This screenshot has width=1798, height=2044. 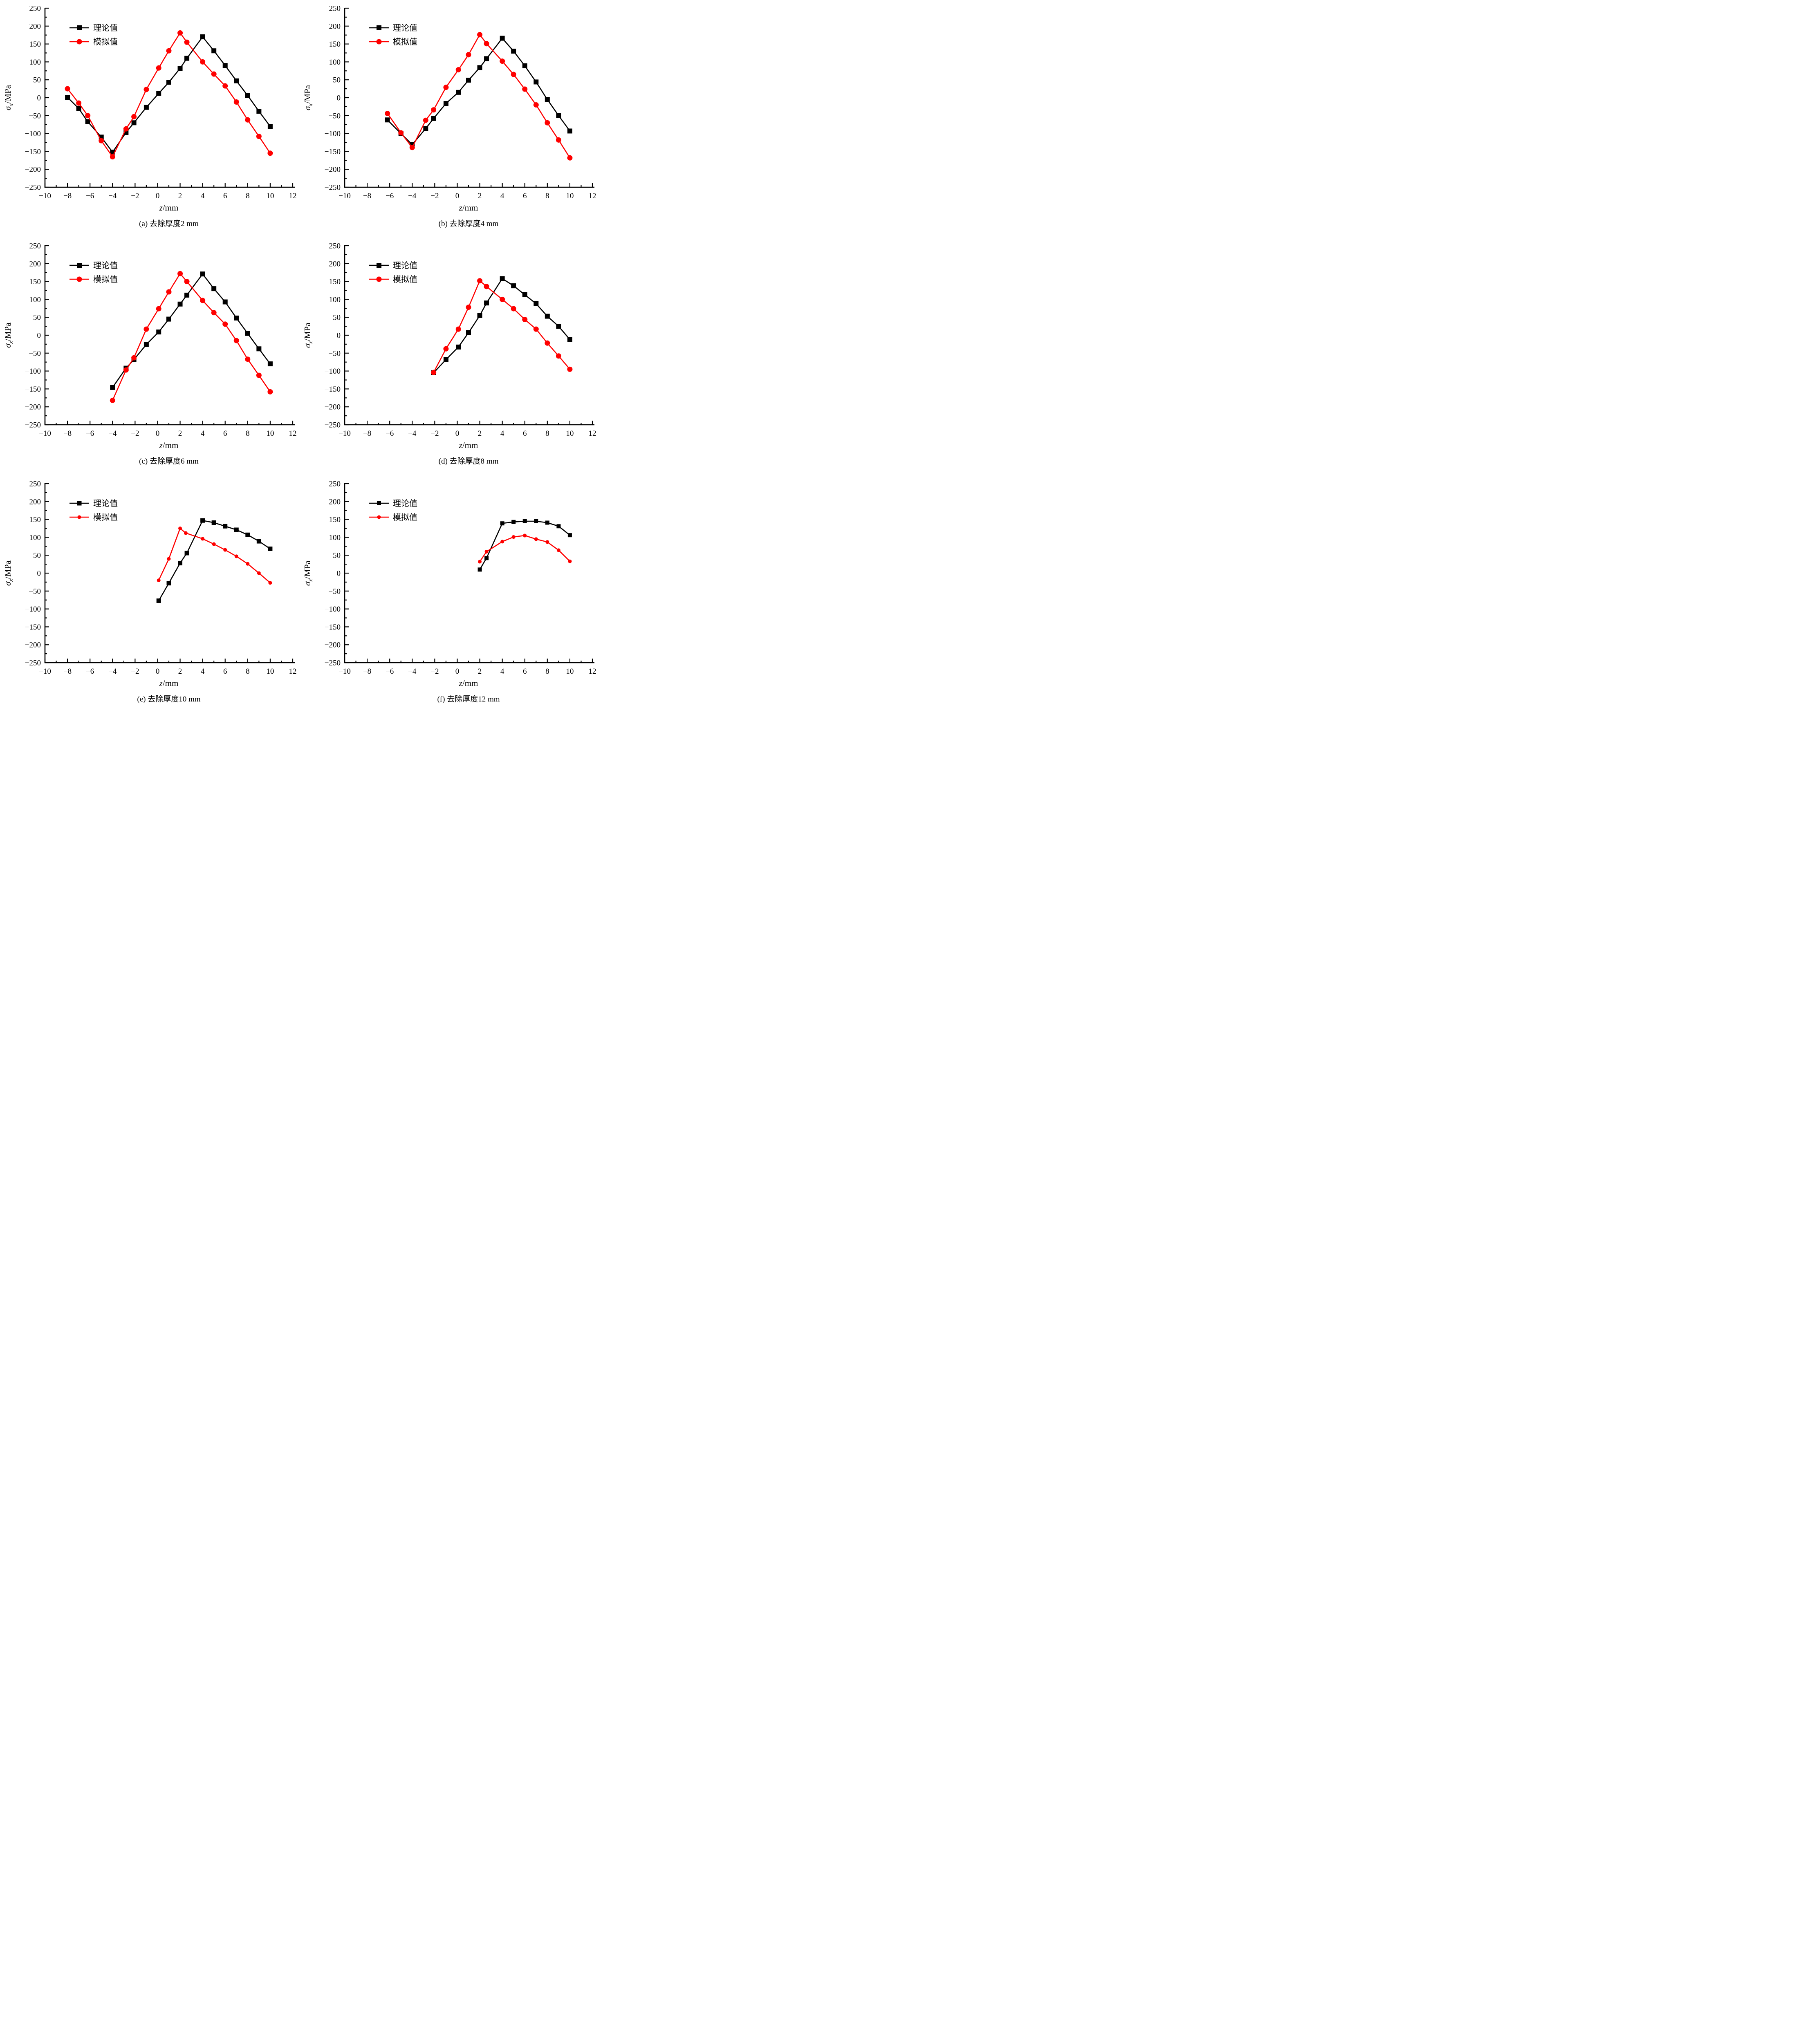 I want to click on x-tick-label: −10, so click(x=45, y=433).